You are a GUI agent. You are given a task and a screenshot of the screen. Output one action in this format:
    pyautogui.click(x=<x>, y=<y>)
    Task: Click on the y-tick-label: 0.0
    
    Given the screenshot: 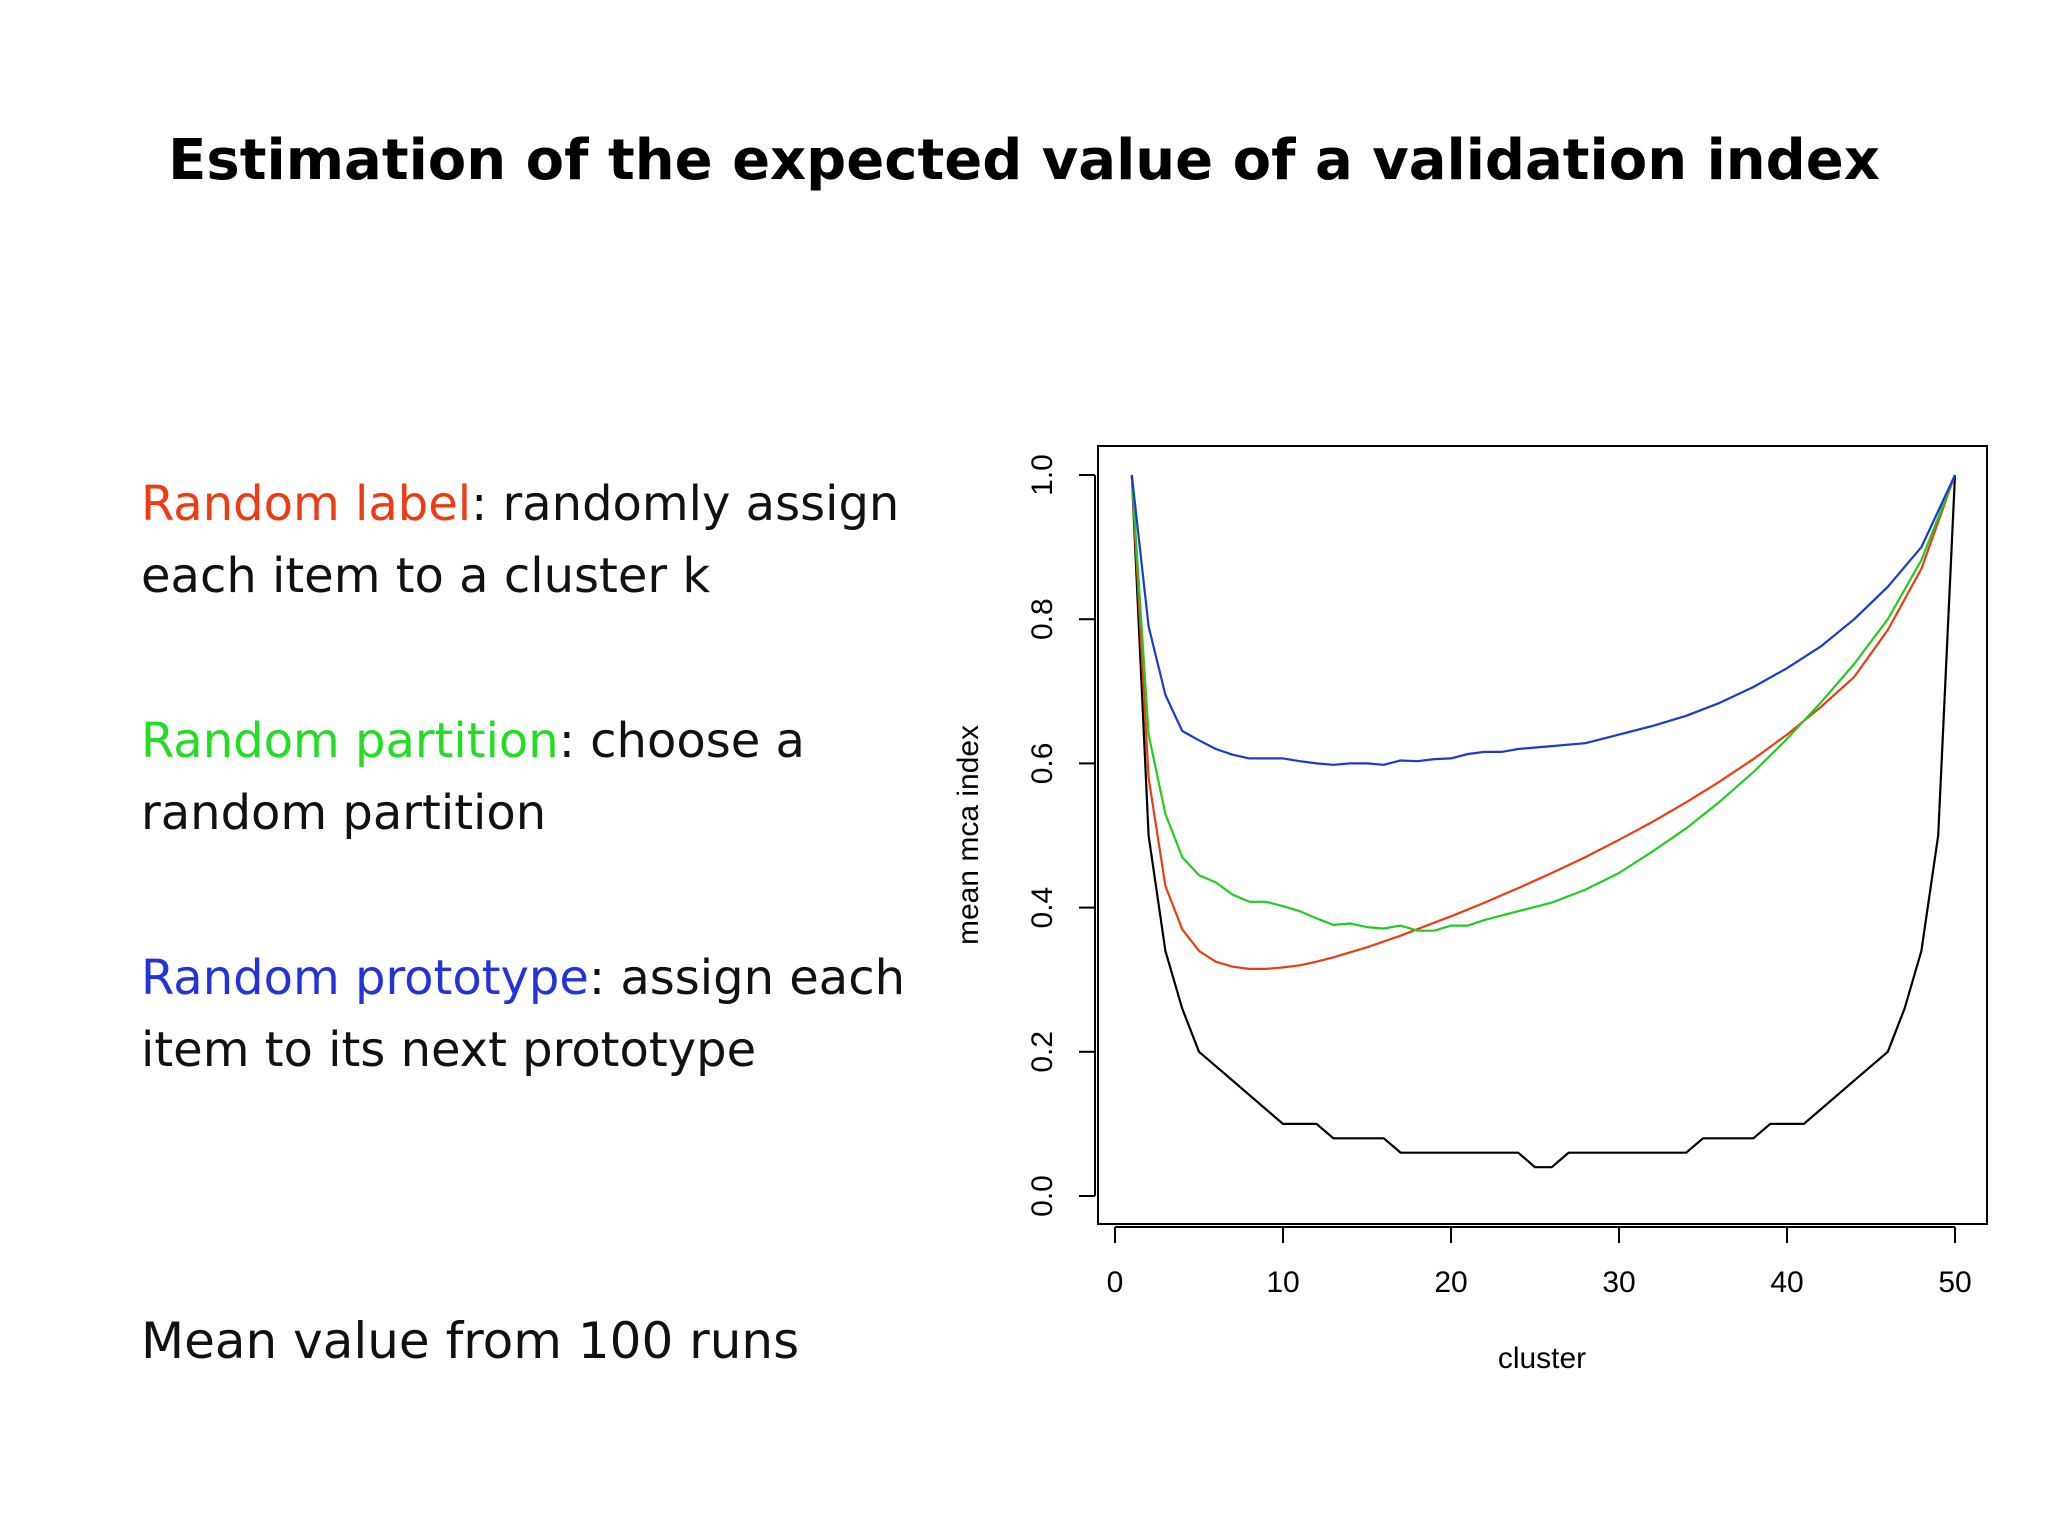 What is the action you would take?
    pyautogui.click(x=1042, y=1196)
    